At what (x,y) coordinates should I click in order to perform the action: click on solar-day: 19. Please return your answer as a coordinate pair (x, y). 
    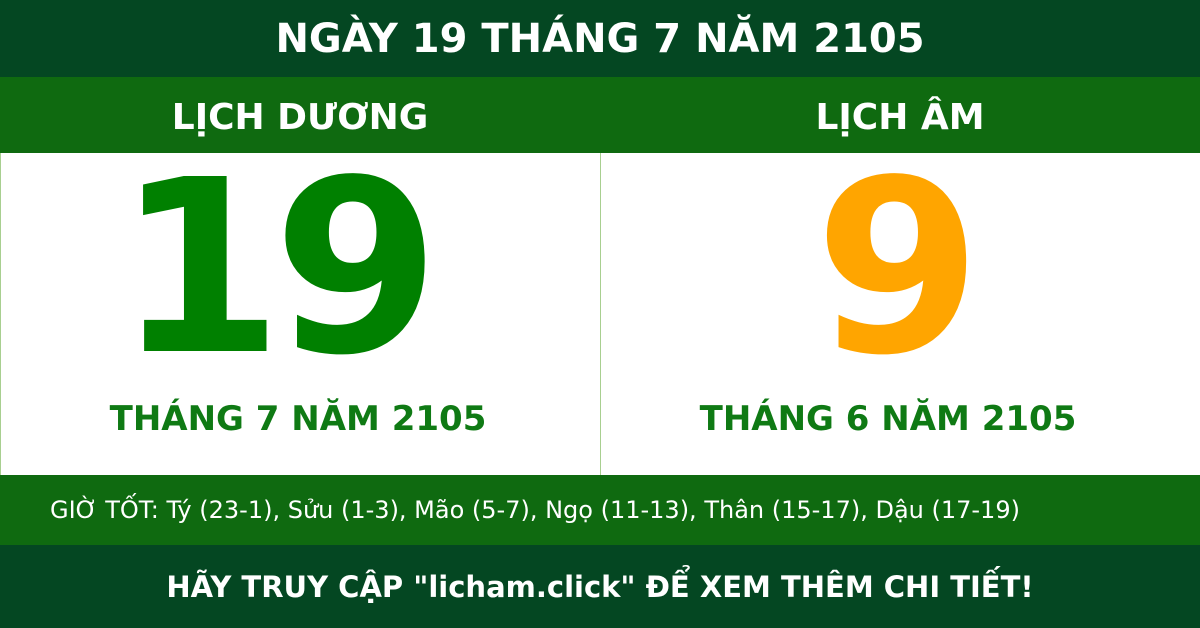
    Looking at the image, I should click on (278, 268).